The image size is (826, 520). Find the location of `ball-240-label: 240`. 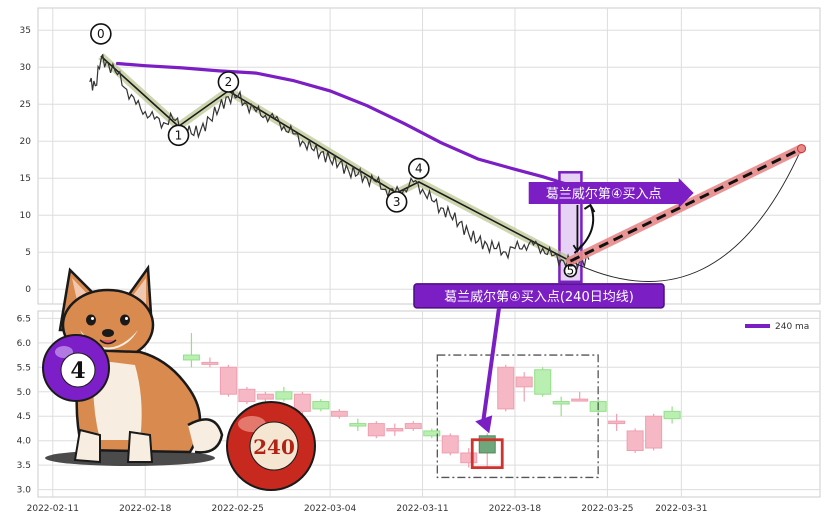

ball-240-label: 240 is located at coordinates (274, 447).